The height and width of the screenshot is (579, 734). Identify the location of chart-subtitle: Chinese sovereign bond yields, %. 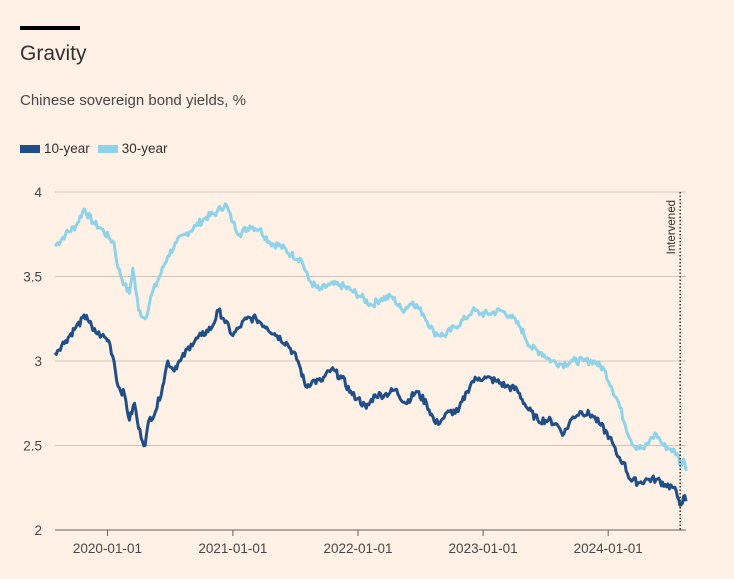
(133, 100).